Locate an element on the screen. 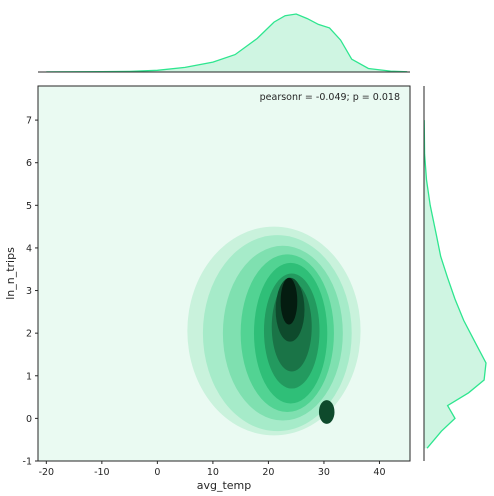 The width and height of the screenshot is (494, 496). y-tick-label: 7 is located at coordinates (29, 121).